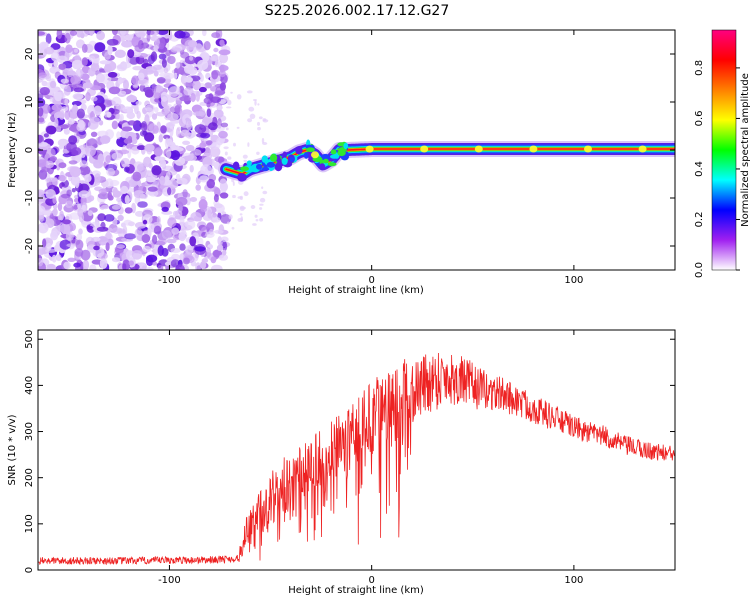 Image resolution: width=750 pixels, height=604 pixels. I want to click on colorbar-gradient, so click(724, 150).